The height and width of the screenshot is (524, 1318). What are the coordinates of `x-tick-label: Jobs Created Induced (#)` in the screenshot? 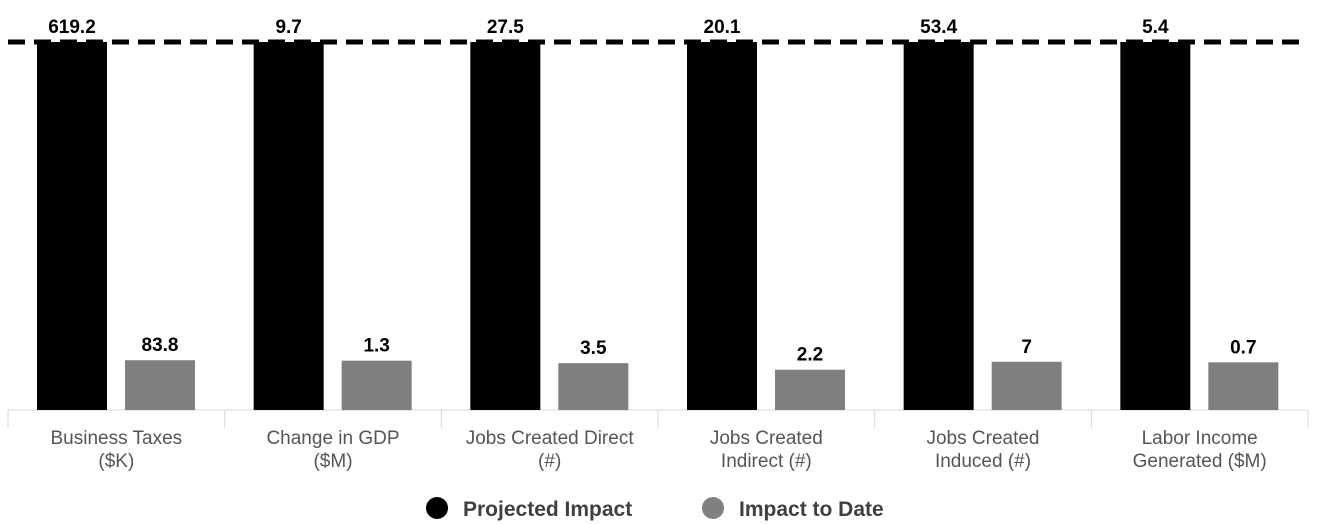 It's located at (982, 450).